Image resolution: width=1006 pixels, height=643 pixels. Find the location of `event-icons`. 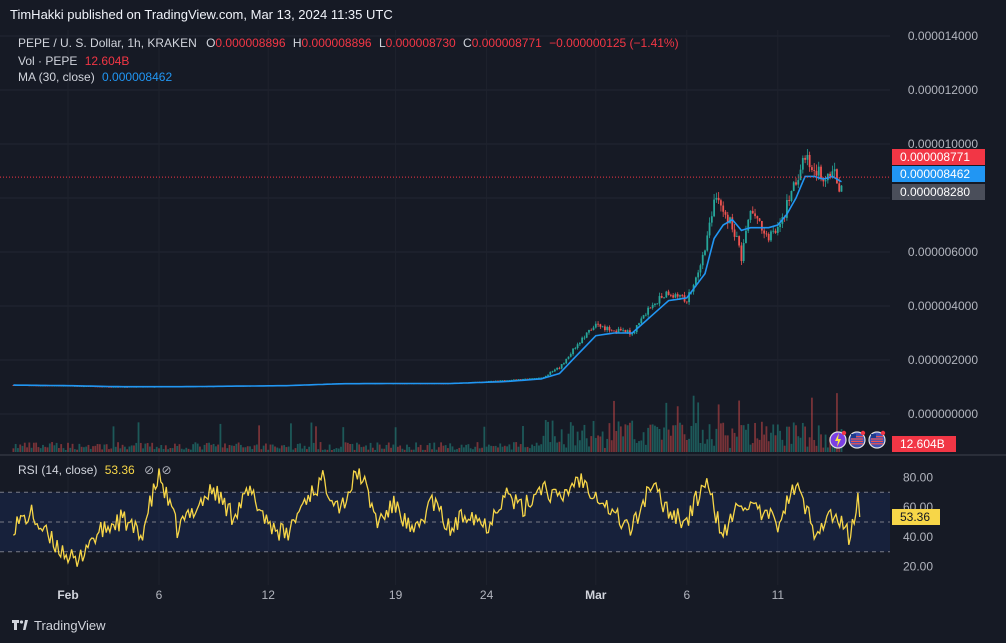

event-icons is located at coordinates (857, 439).